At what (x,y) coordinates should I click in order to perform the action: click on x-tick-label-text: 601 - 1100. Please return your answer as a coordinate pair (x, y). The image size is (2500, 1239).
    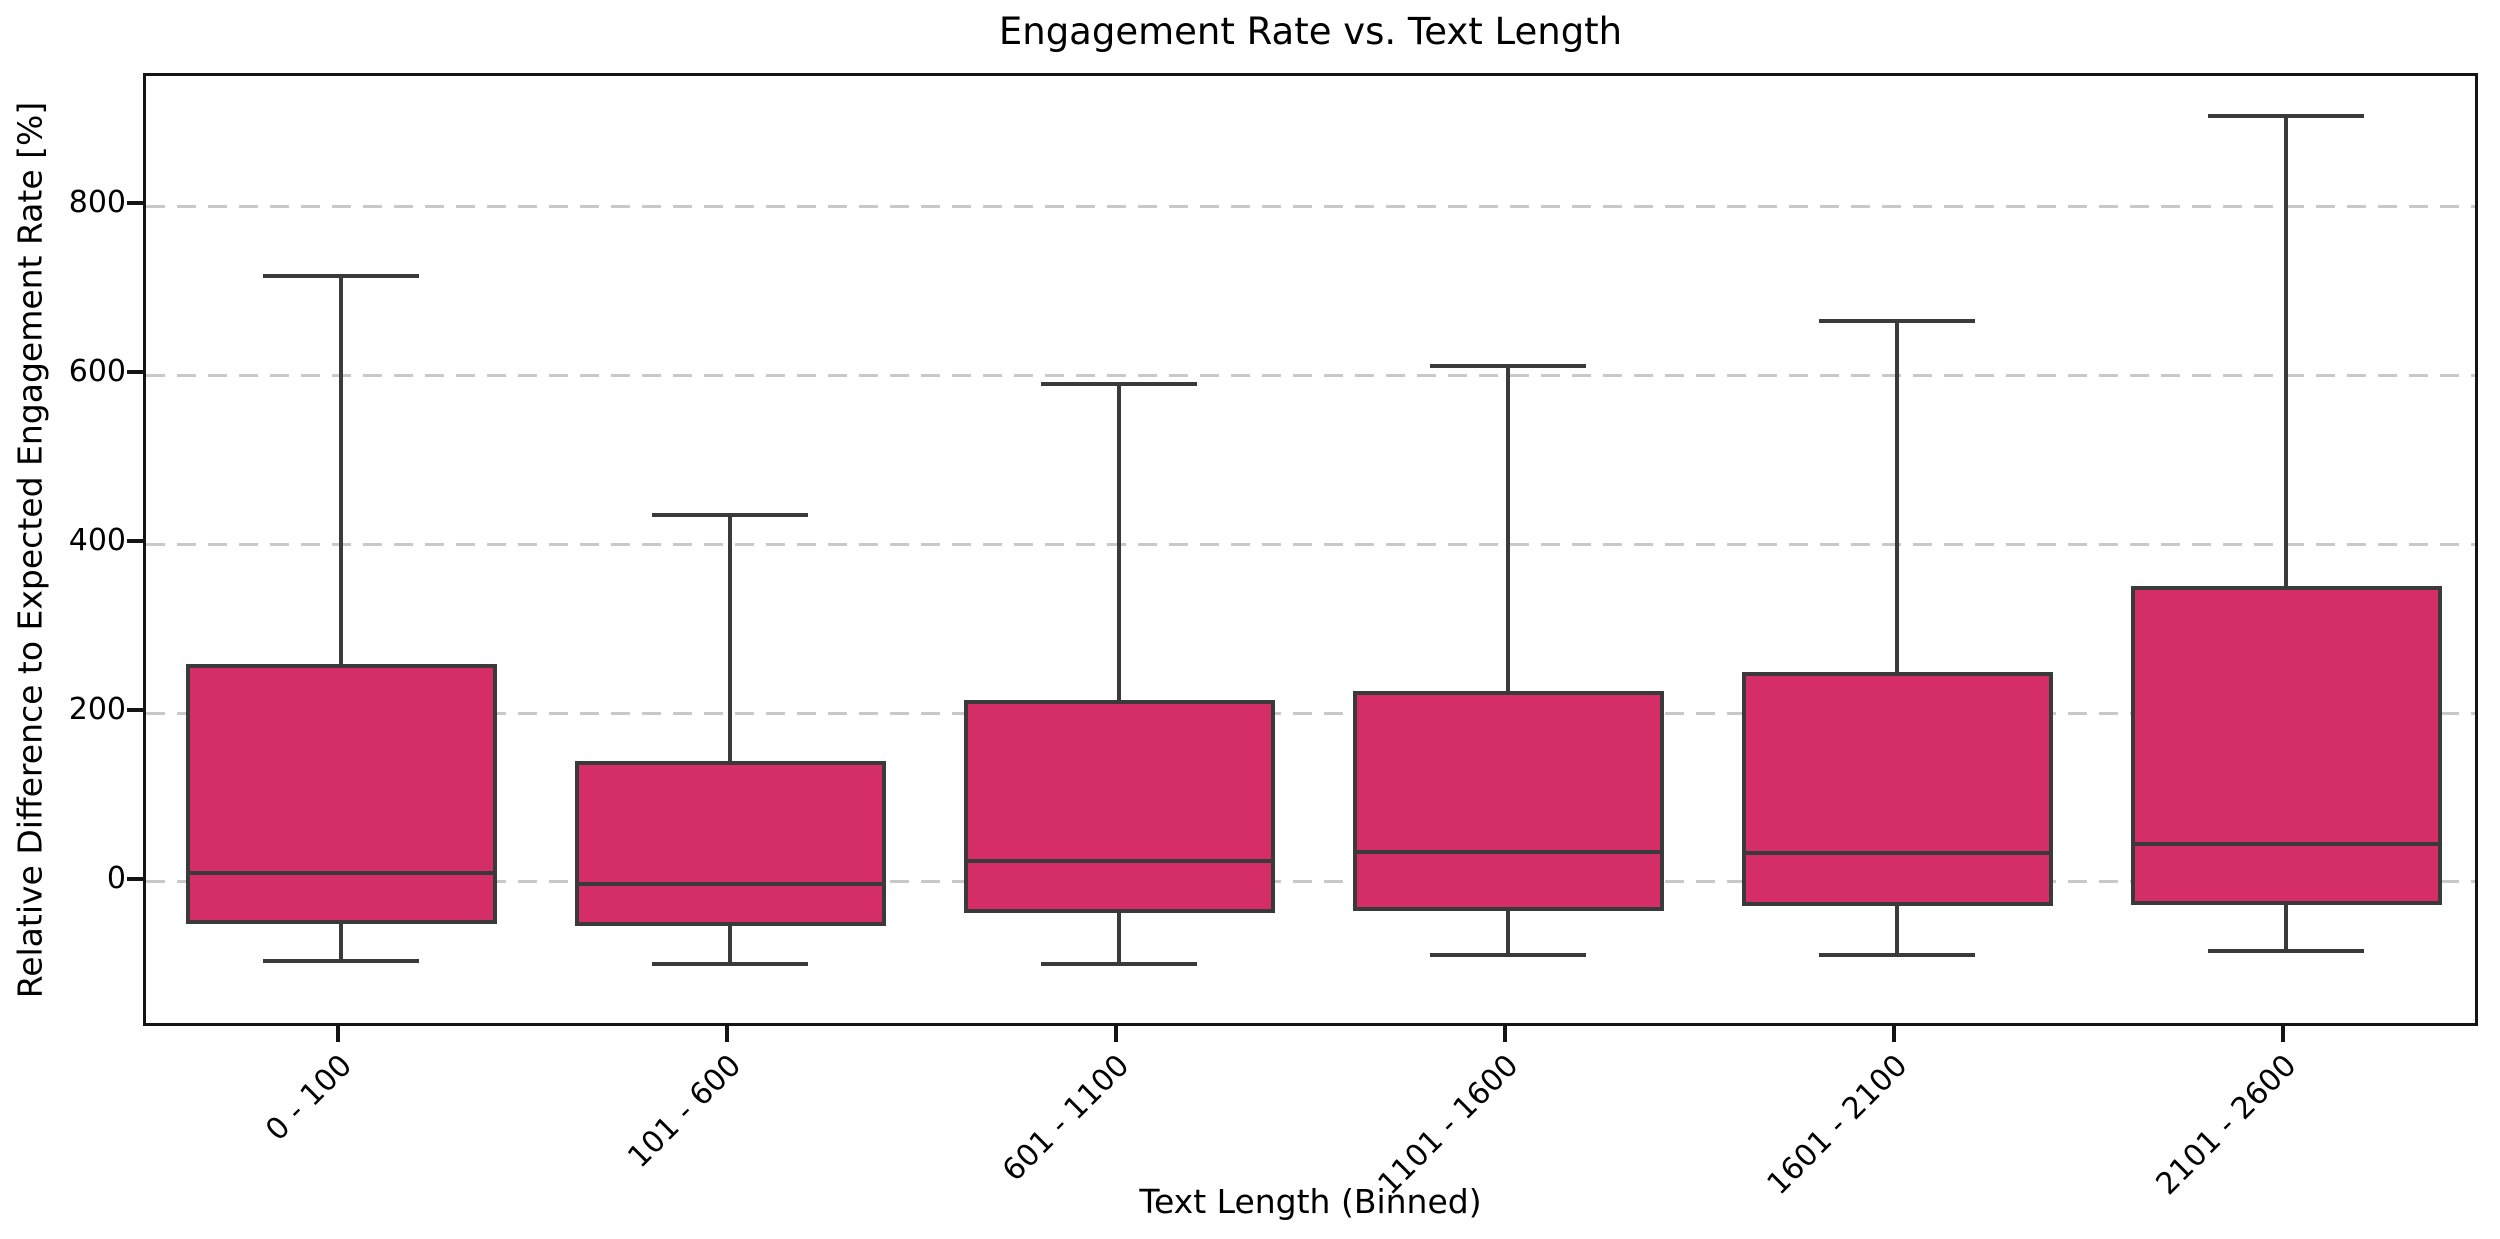
    Looking at the image, I should click on (1066, 1118).